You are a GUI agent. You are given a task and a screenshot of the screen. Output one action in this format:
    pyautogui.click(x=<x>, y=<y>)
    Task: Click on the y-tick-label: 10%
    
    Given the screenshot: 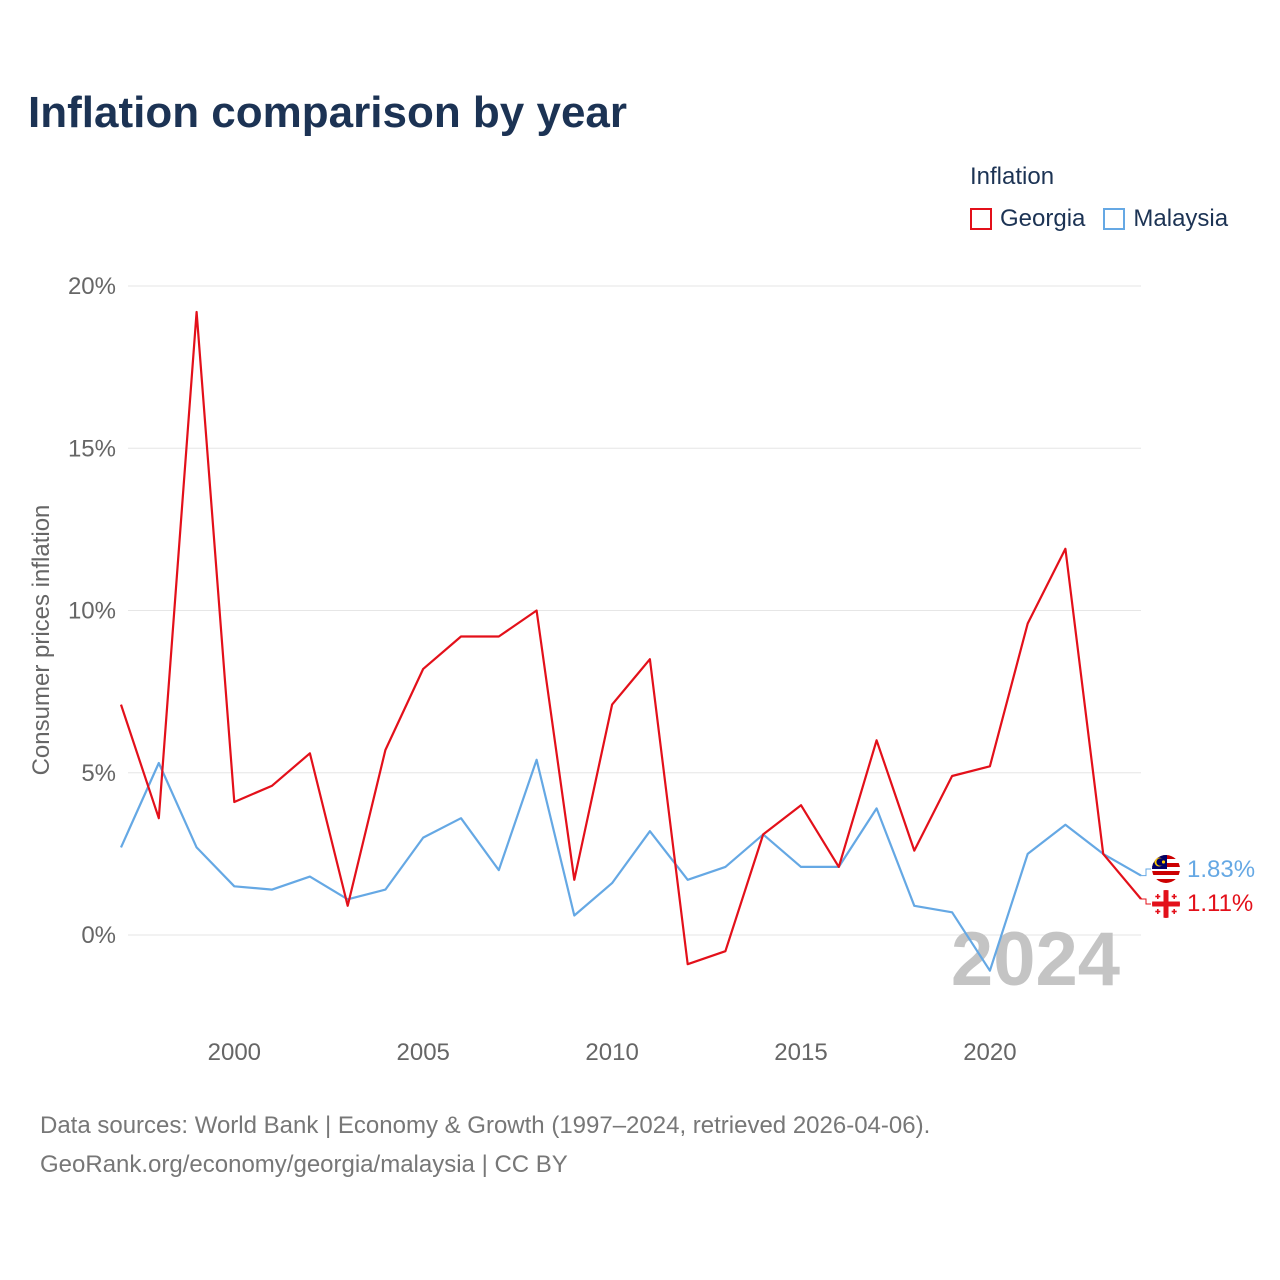 What is the action you would take?
    pyautogui.click(x=92, y=611)
    